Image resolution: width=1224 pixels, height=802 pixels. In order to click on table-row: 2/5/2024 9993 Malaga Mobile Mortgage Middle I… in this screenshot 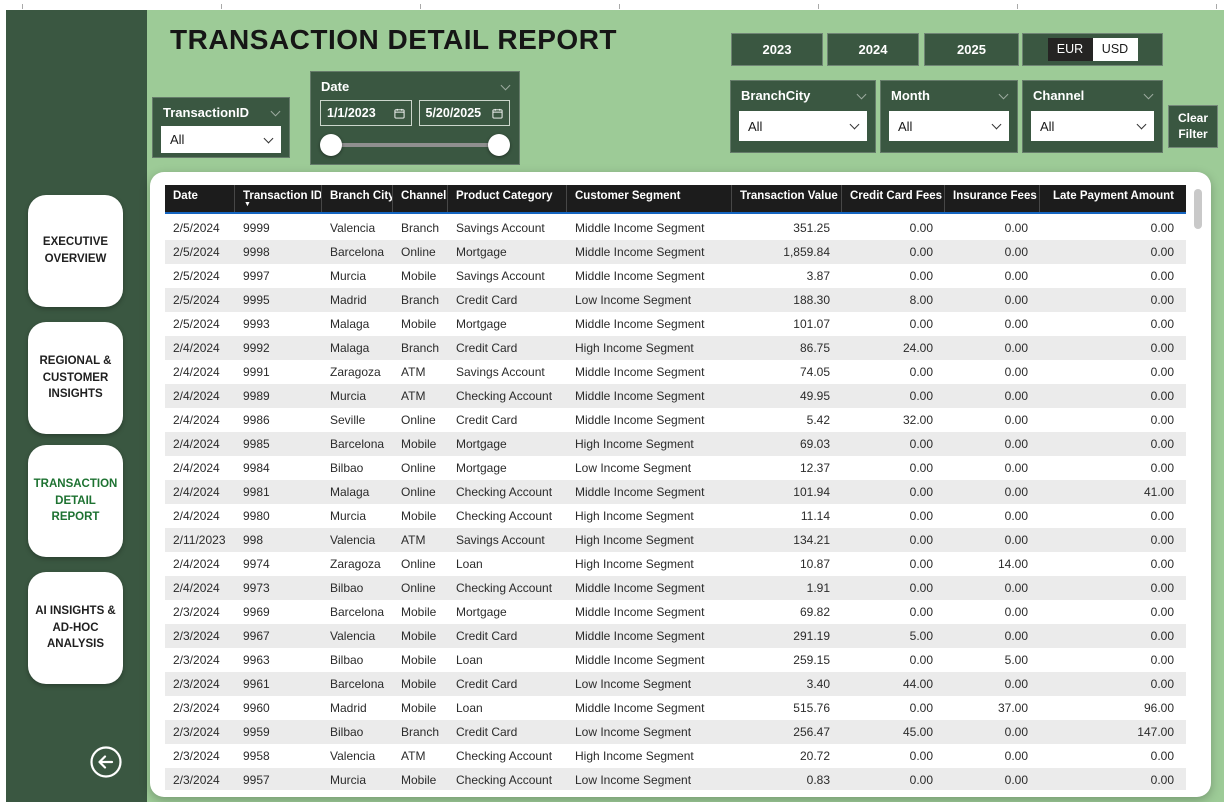, I will do `click(675, 324)`.